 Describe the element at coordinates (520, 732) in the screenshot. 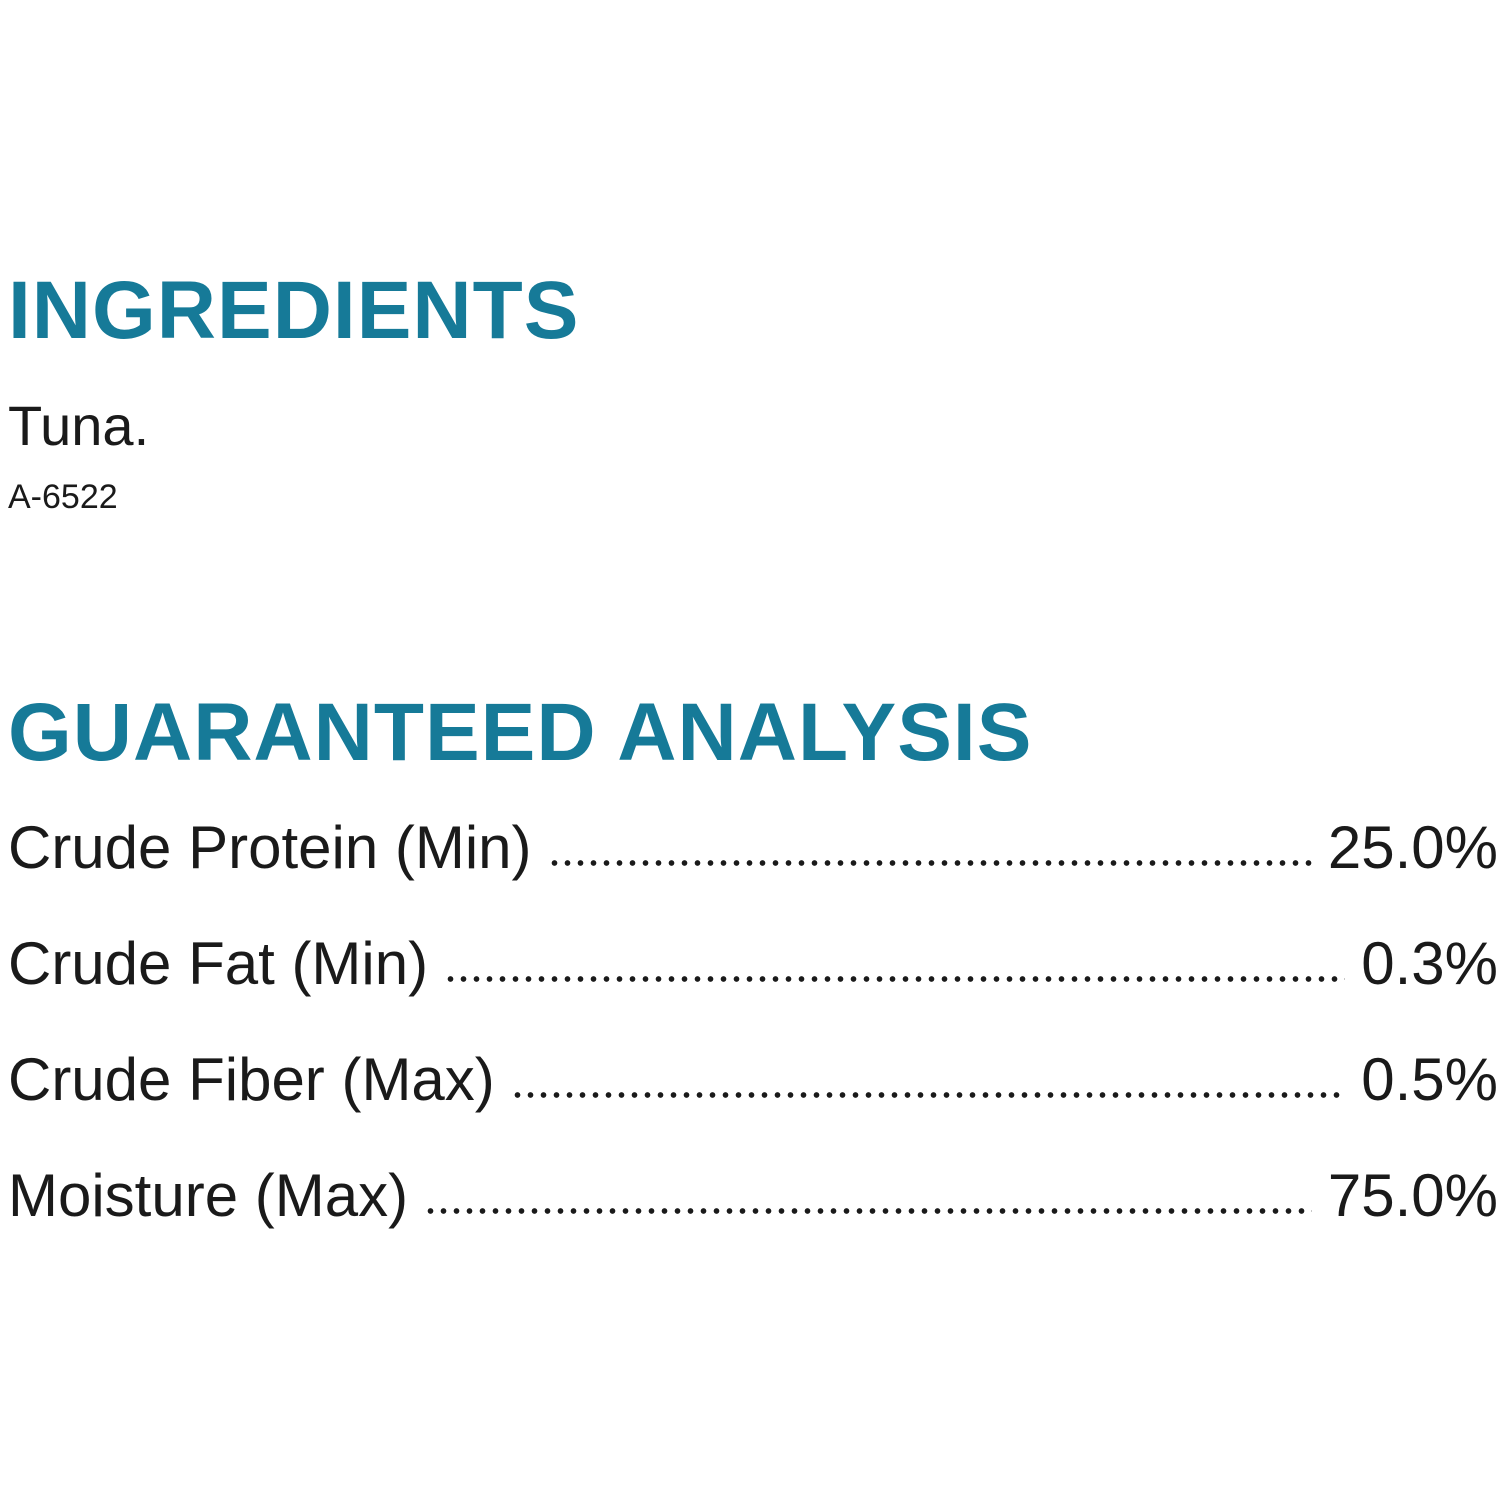

I see `analysis-heading: GUARANTEED ANALYSIS` at that location.